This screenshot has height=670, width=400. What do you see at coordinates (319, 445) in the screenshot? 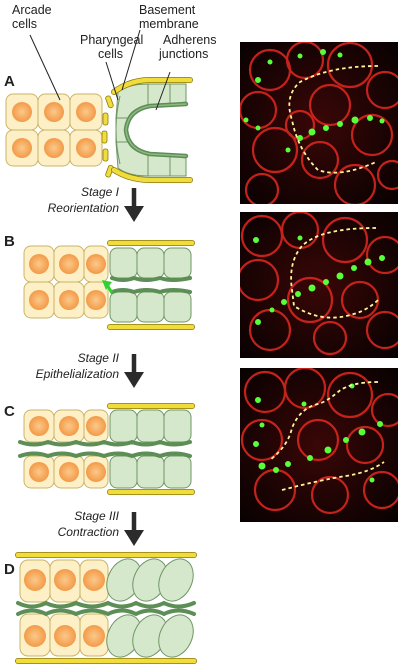
I see `micrograph-c` at bounding box center [319, 445].